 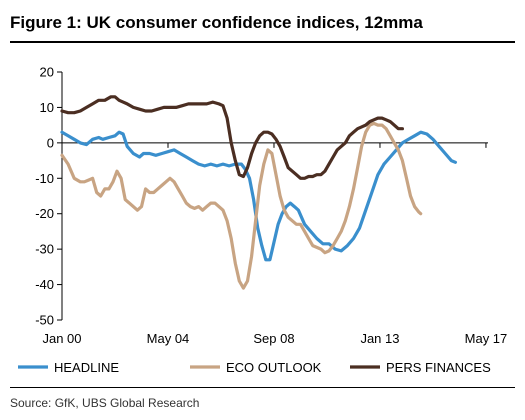 What do you see at coordinates (50, 142) in the screenshot?
I see `y-tick-label: 0` at bounding box center [50, 142].